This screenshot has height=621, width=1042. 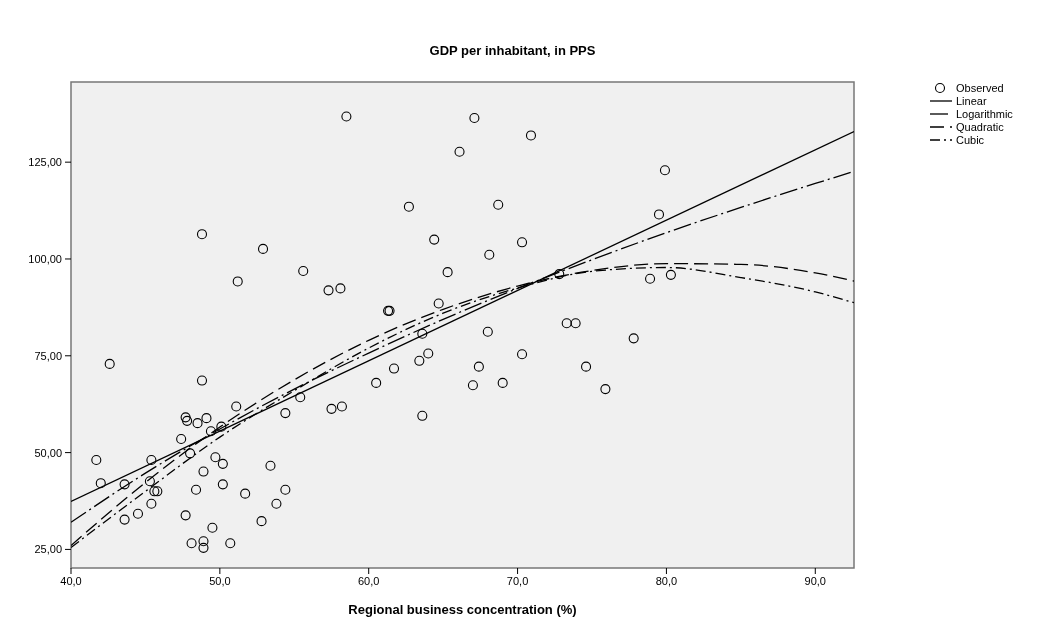 What do you see at coordinates (462, 609) in the screenshot?
I see `x-axis-title: Regional business concentration (%)` at bounding box center [462, 609].